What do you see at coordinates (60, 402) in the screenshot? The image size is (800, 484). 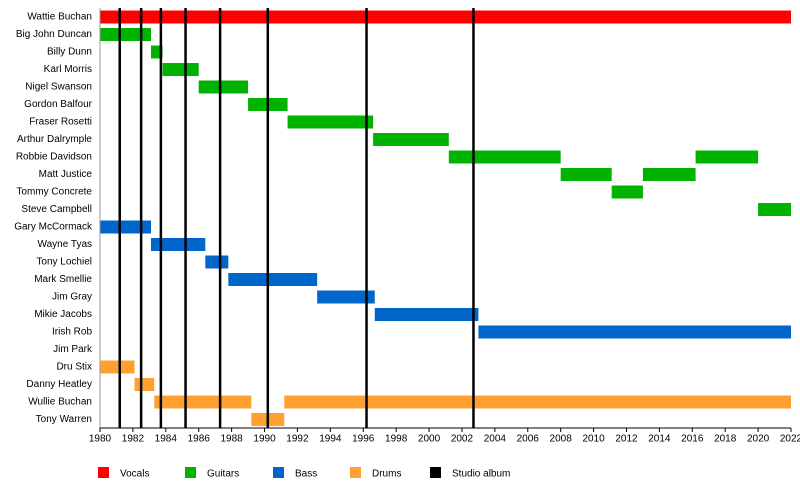 I see `member-label: Wullie Buchan` at bounding box center [60, 402].